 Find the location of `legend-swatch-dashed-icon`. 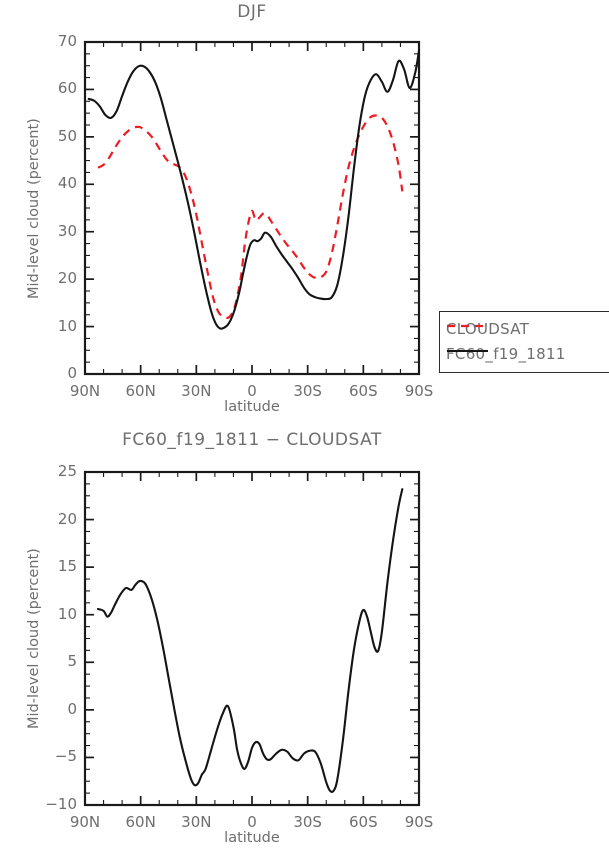

legend-swatch-dashed-icon is located at coordinates (467, 326).